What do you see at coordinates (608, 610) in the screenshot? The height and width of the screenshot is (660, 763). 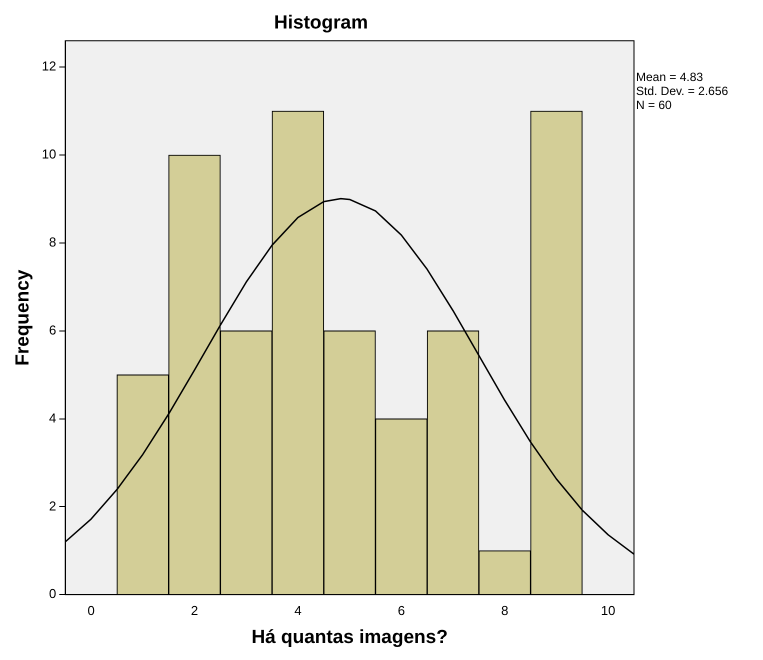 I see `x-tick-label: 10` at bounding box center [608, 610].